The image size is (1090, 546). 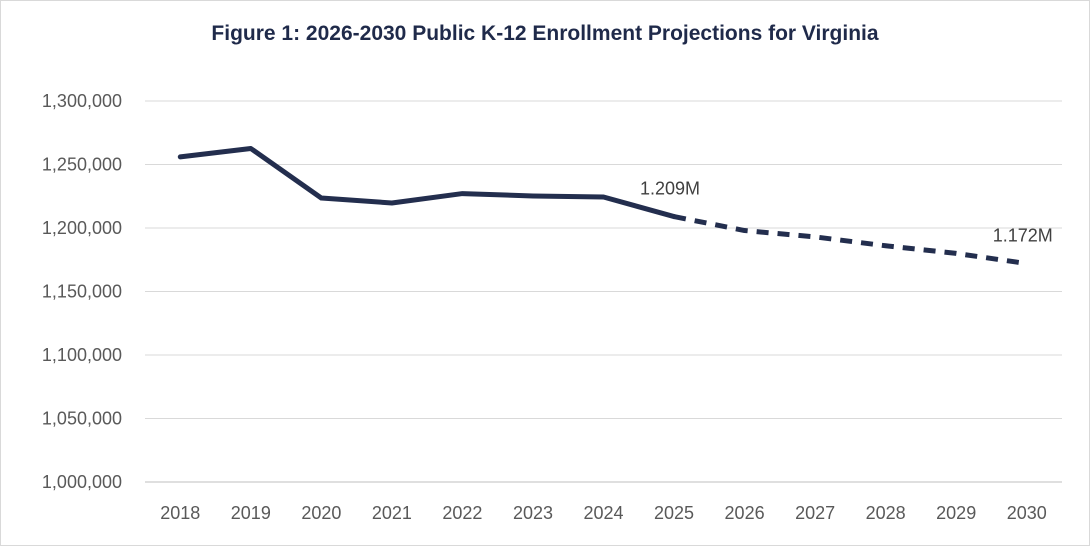 I want to click on y-tick-label: 1,050,000, so click(x=82, y=419).